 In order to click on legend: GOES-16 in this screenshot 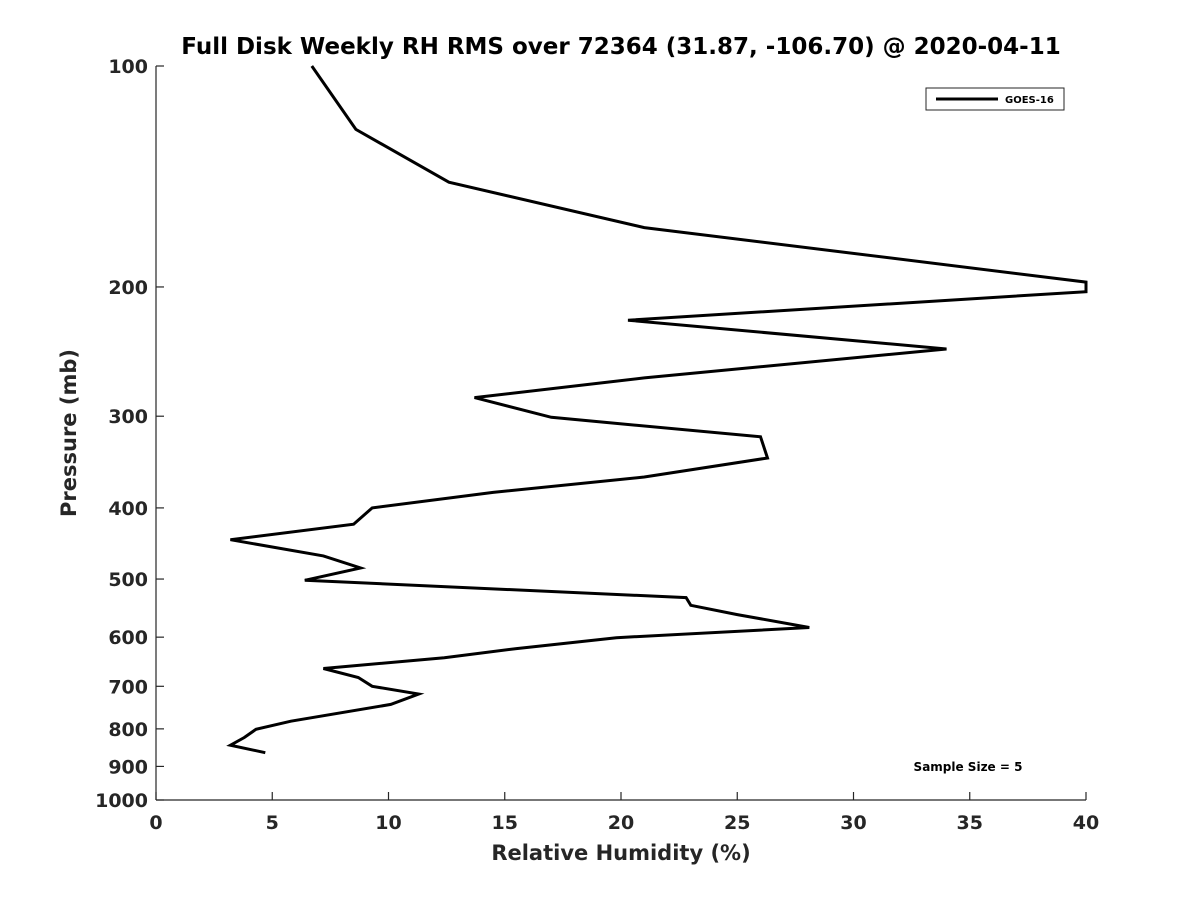, I will do `click(995, 99)`.